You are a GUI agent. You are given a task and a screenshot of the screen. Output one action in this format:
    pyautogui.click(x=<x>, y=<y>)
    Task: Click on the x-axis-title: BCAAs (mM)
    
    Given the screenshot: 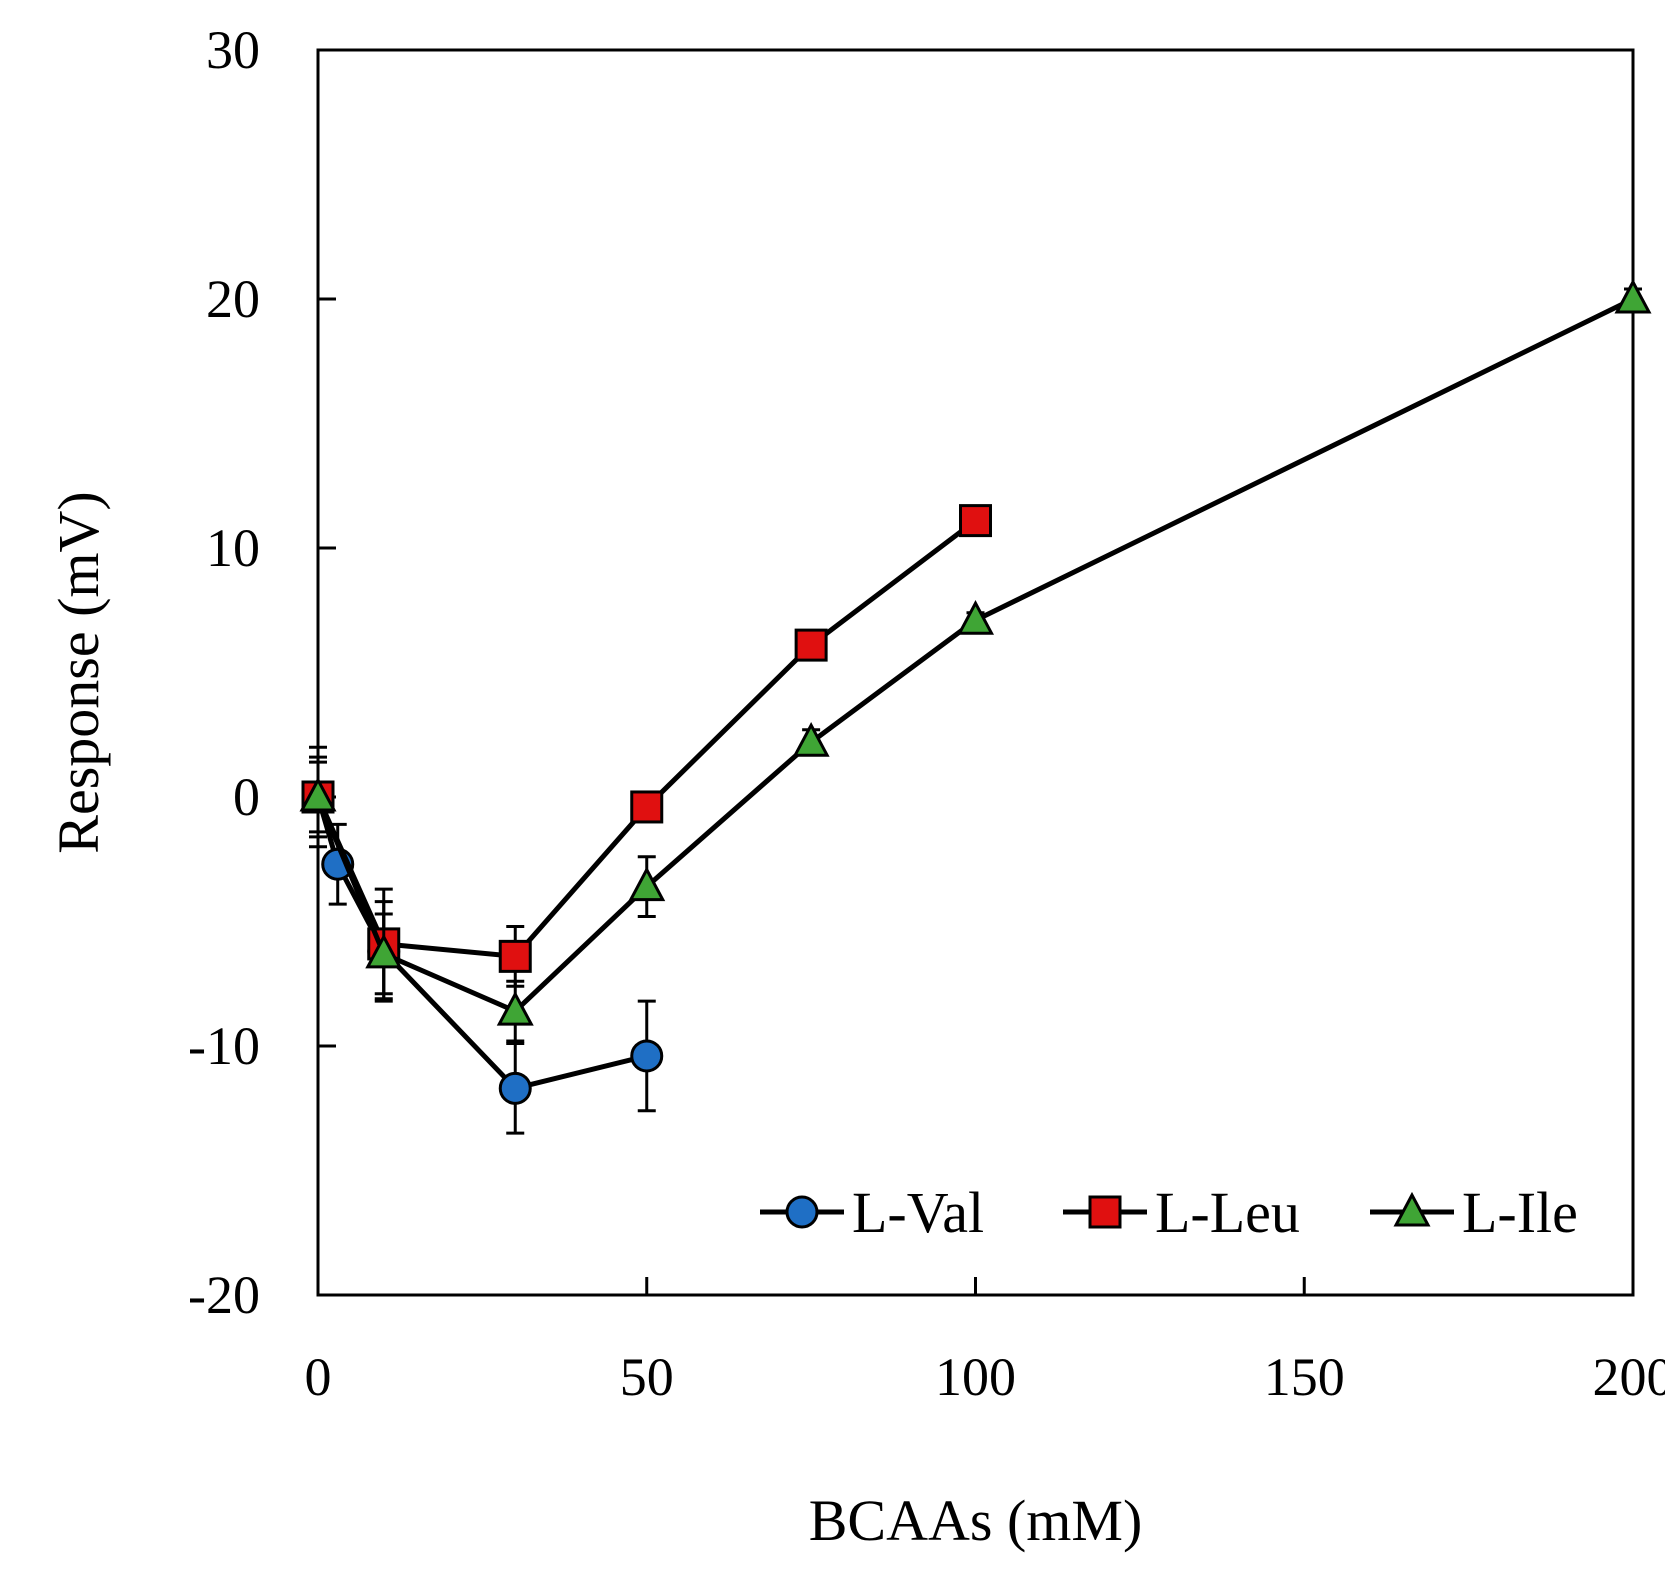 What is the action you would take?
    pyautogui.click(x=976, y=1520)
    